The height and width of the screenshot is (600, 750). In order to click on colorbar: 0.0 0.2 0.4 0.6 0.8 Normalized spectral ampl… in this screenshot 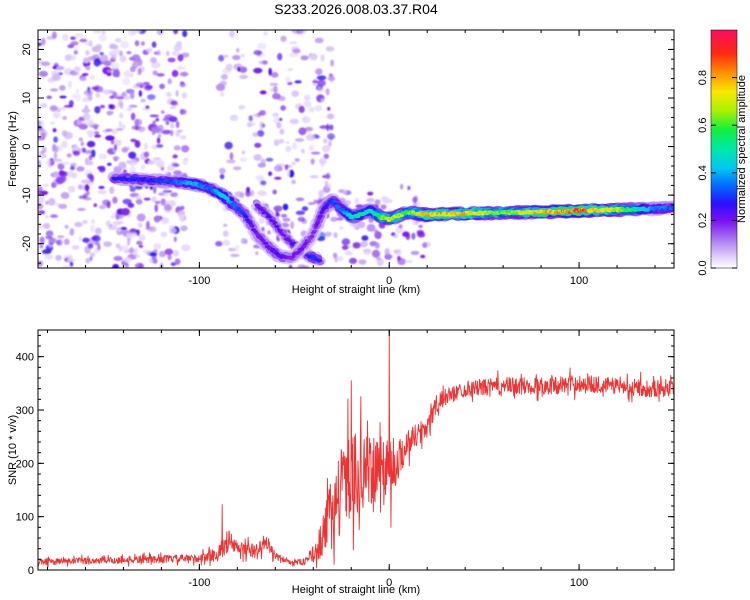, I will do `click(722, 152)`.